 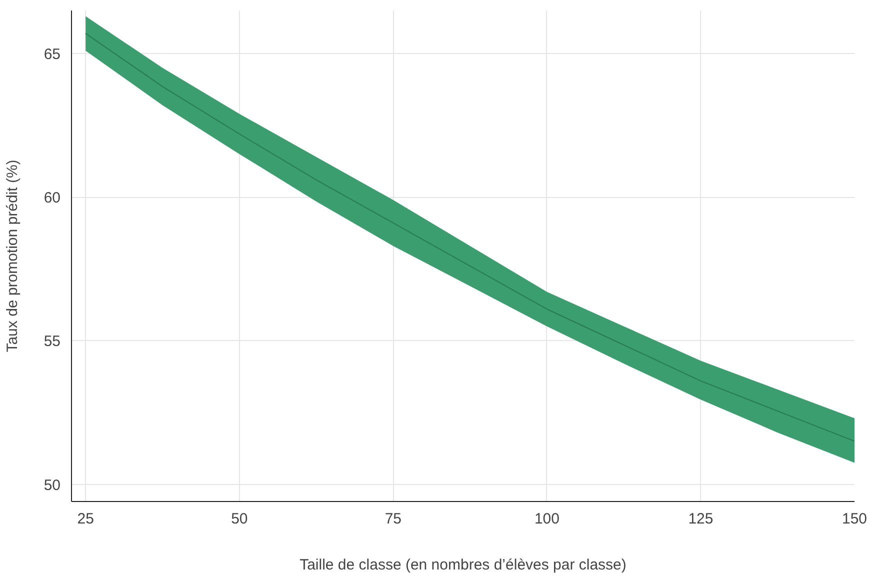 I want to click on y-tick-label: 55, so click(x=52, y=341).